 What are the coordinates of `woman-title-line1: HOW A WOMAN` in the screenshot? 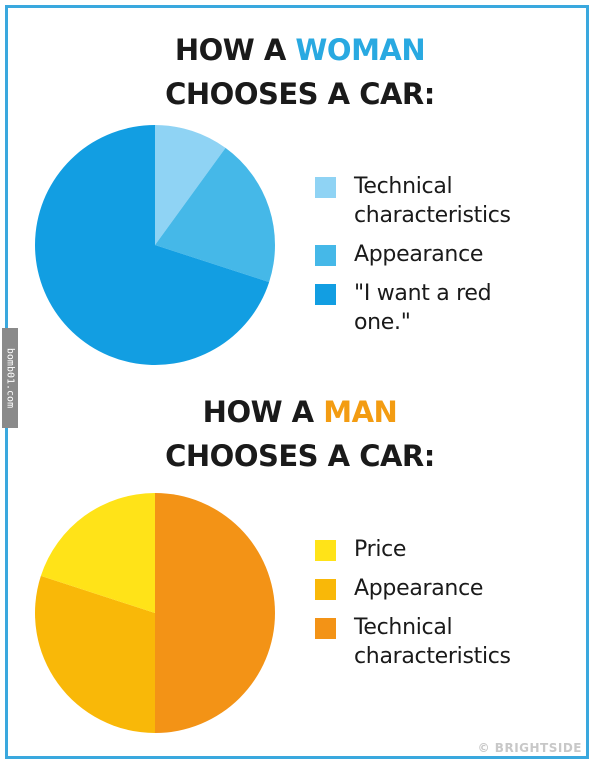 It's located at (300, 50).